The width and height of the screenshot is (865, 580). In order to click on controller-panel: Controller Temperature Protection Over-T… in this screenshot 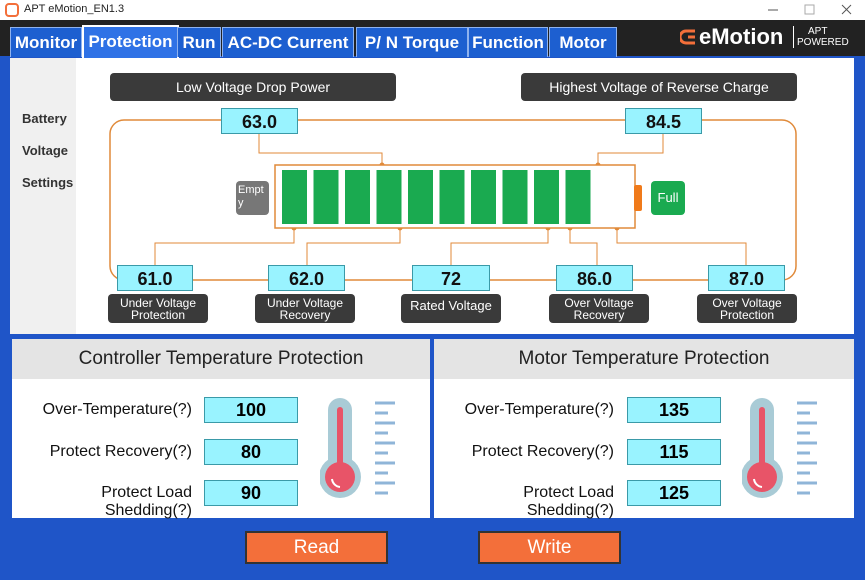, I will do `click(221, 429)`.